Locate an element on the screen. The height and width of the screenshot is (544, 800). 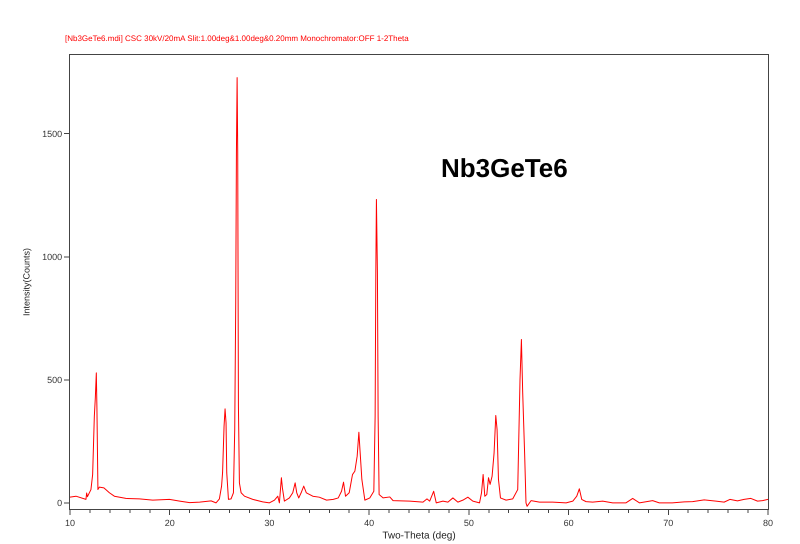
x-tick-label: 40 is located at coordinates (369, 523).